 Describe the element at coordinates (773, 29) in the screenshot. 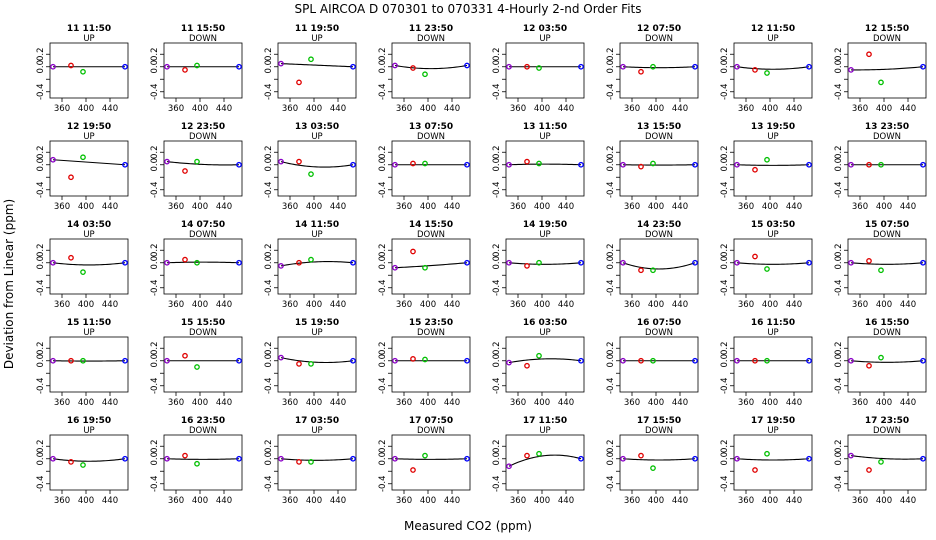

I see `panel-title: 12 11:50` at that location.